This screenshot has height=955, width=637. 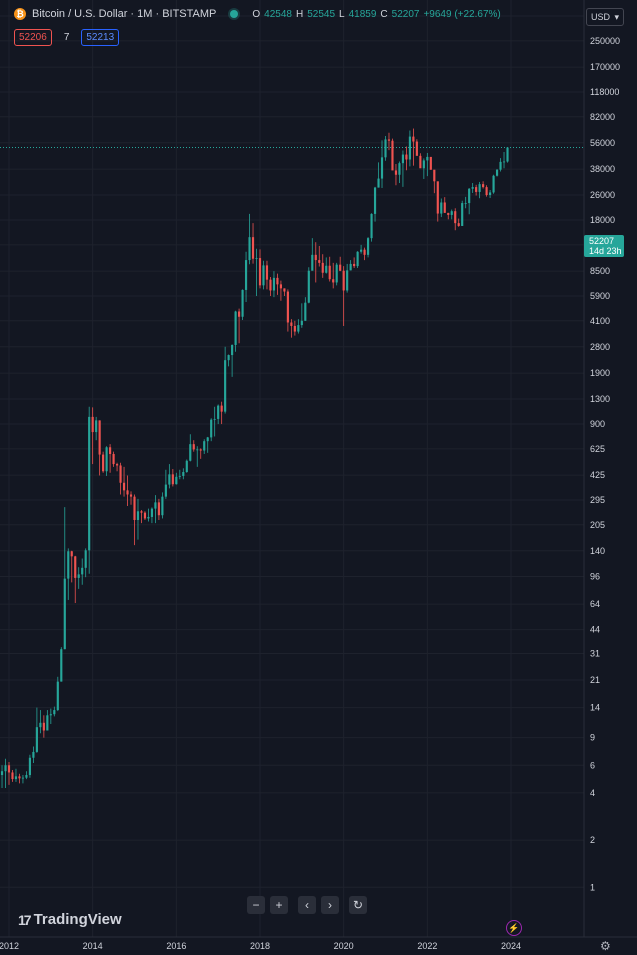 I want to click on currency-select: USD ▾, so click(x=605, y=17).